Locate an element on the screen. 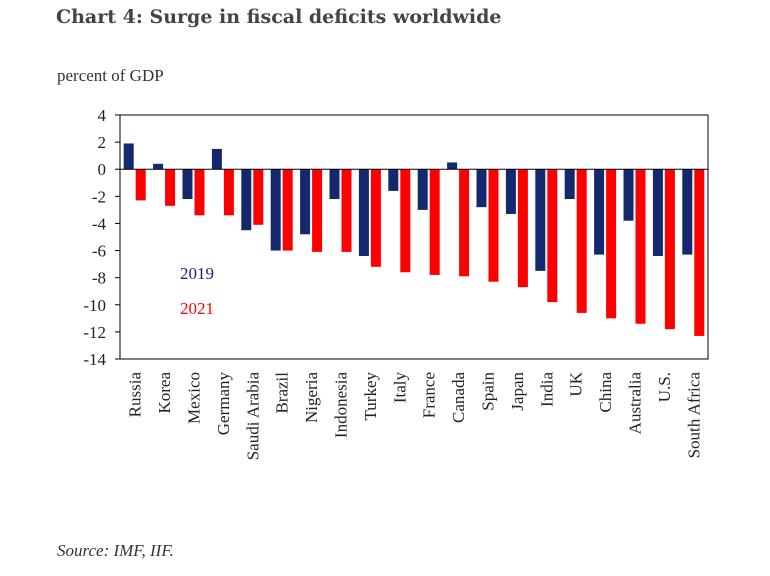  bar-2021-nigeria is located at coordinates (317, 210).